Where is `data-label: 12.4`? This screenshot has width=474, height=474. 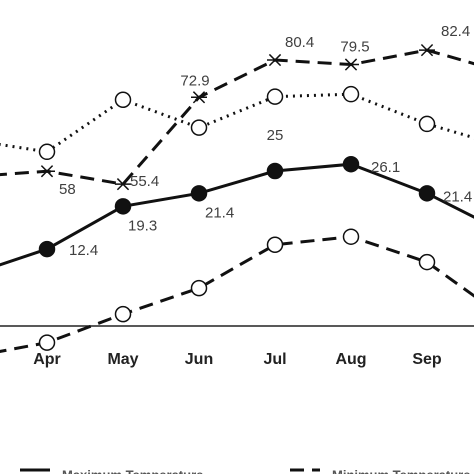
data-label: 12.4 is located at coordinates (83, 250).